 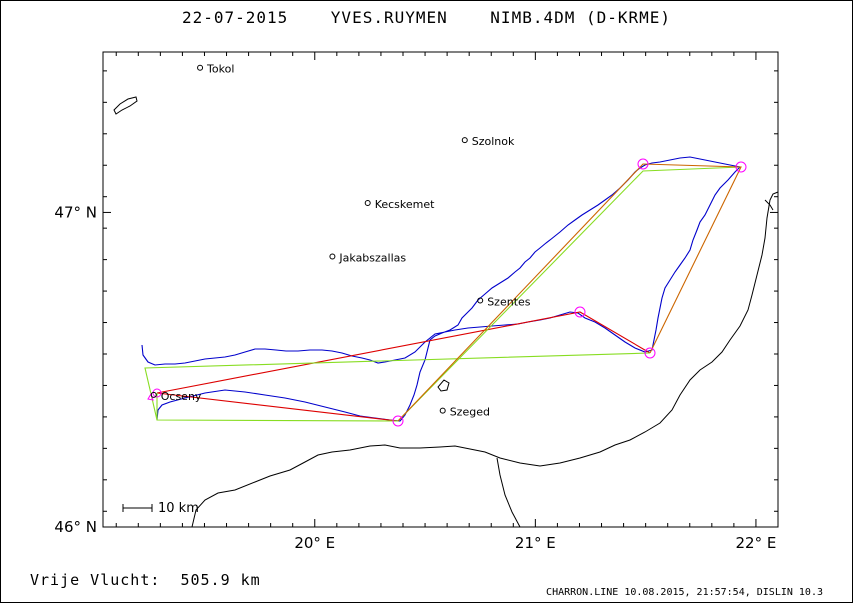 I want to click on longitude-label: 22° E, so click(x=756, y=543).